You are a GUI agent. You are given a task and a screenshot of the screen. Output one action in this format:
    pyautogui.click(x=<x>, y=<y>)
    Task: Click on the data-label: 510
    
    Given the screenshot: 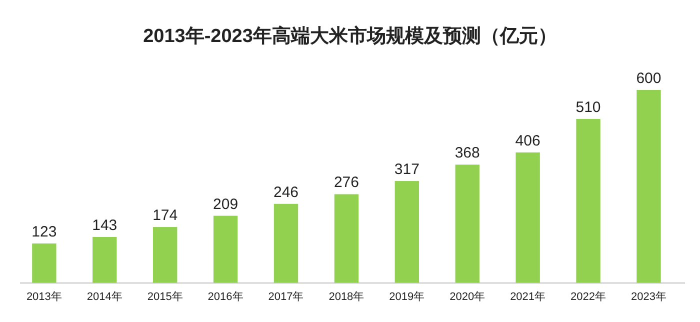 What is the action you would take?
    pyautogui.click(x=588, y=107)
    